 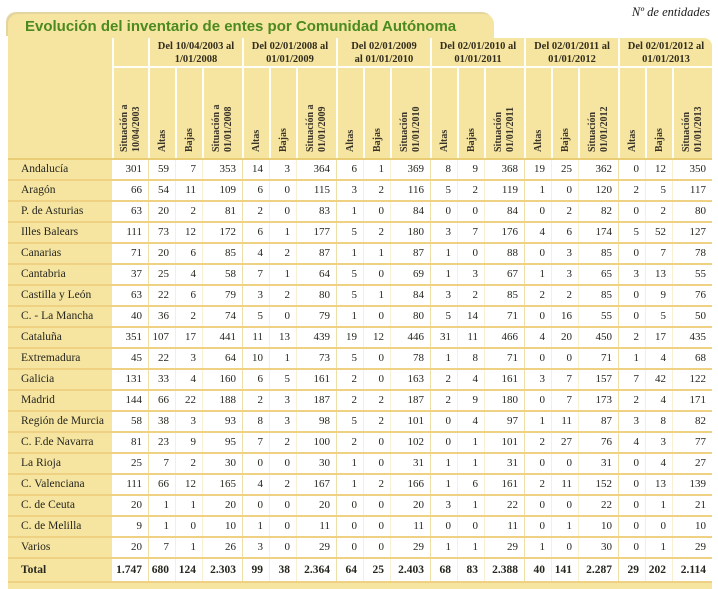 I want to click on column-header: Situación a 01/01/2009, so click(x=316, y=113).